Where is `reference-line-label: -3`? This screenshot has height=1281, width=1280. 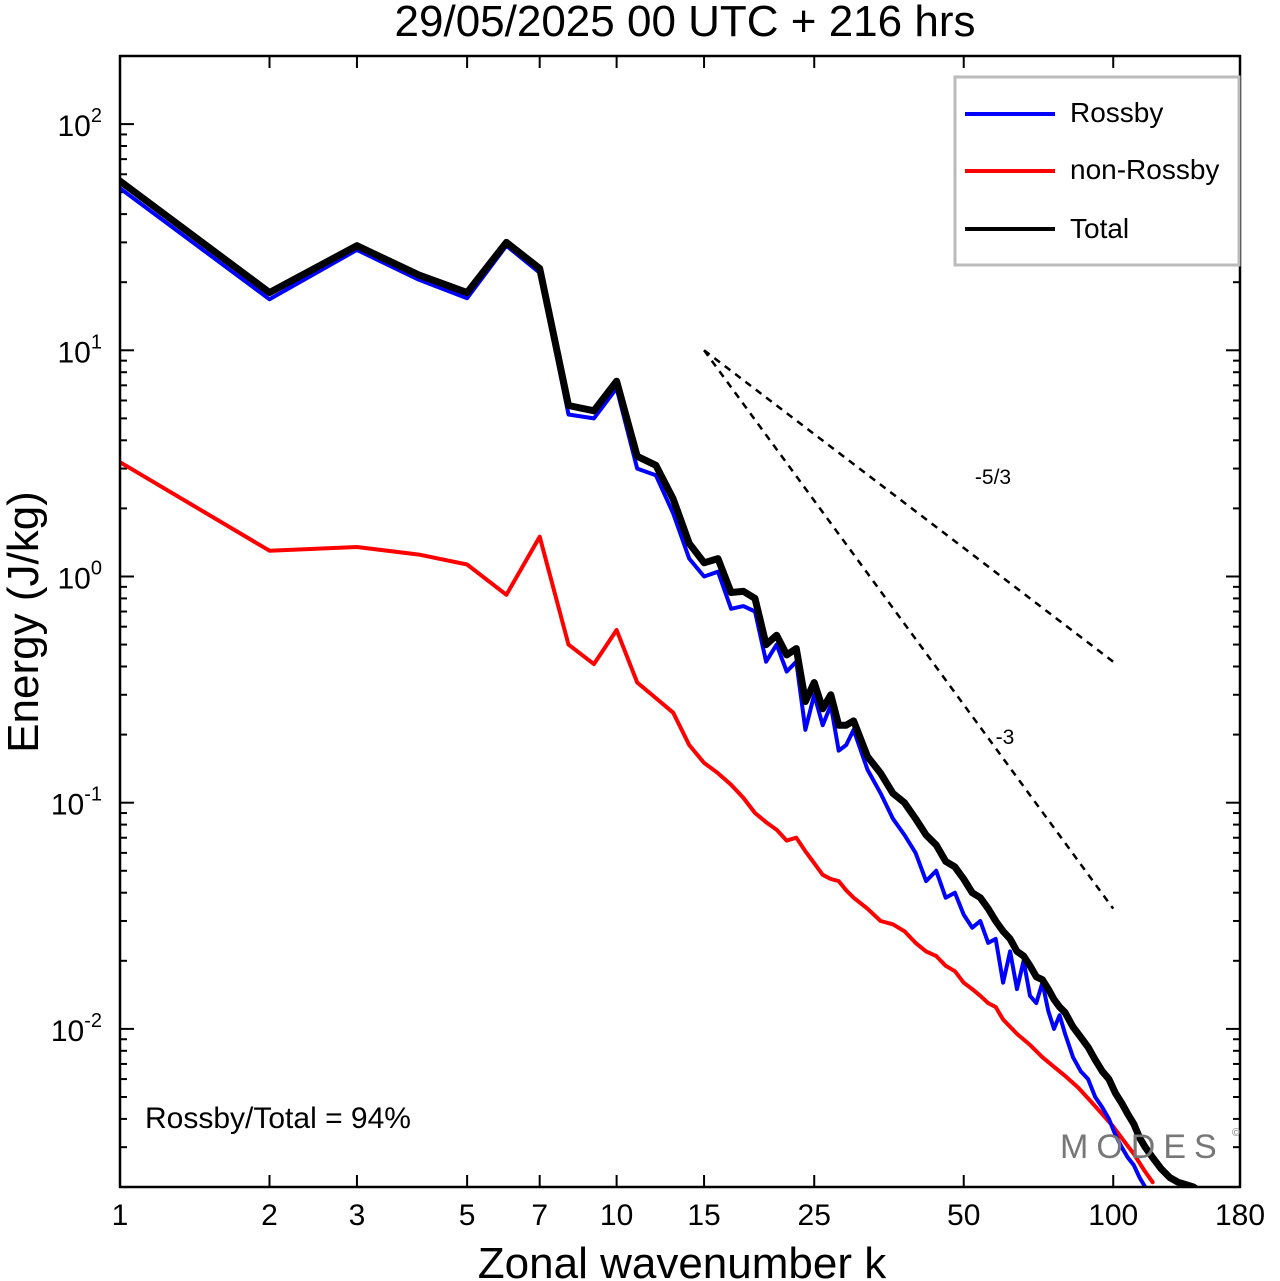
reference-line-label: -3 is located at coordinates (1005, 737).